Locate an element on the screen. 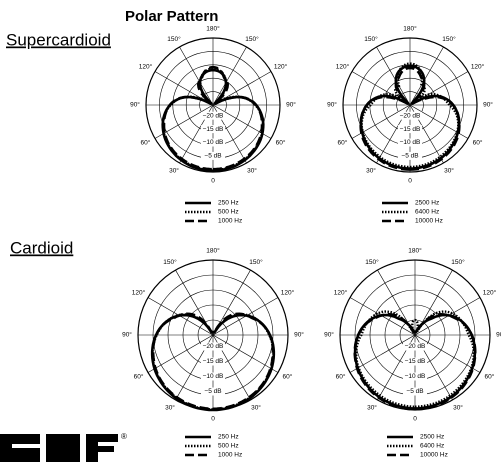 The height and width of the screenshot is (462, 501). title: Polar Pattern is located at coordinates (171, 16).